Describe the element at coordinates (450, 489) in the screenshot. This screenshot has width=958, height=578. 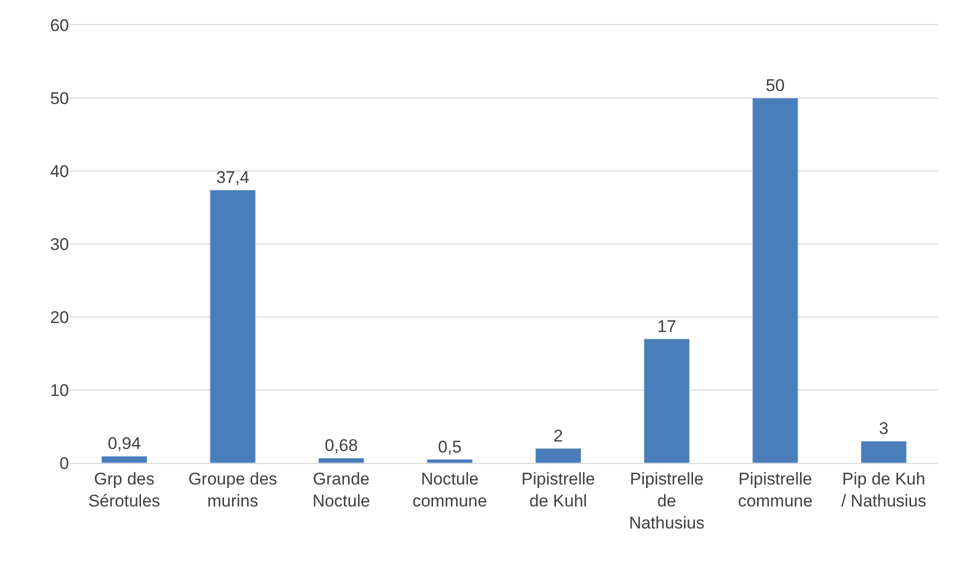
I see `x-tick-label: Noctule commune` at that location.